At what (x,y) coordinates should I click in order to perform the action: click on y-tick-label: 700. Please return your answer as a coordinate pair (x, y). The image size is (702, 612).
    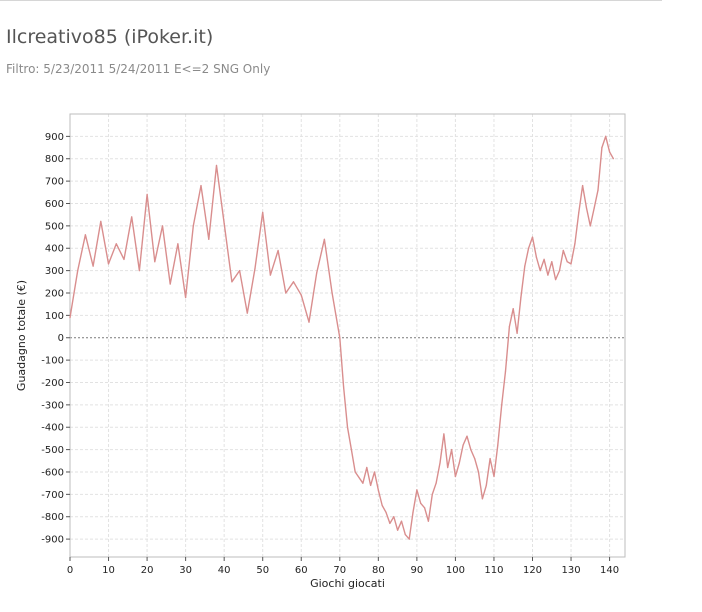
    Looking at the image, I should click on (54, 182).